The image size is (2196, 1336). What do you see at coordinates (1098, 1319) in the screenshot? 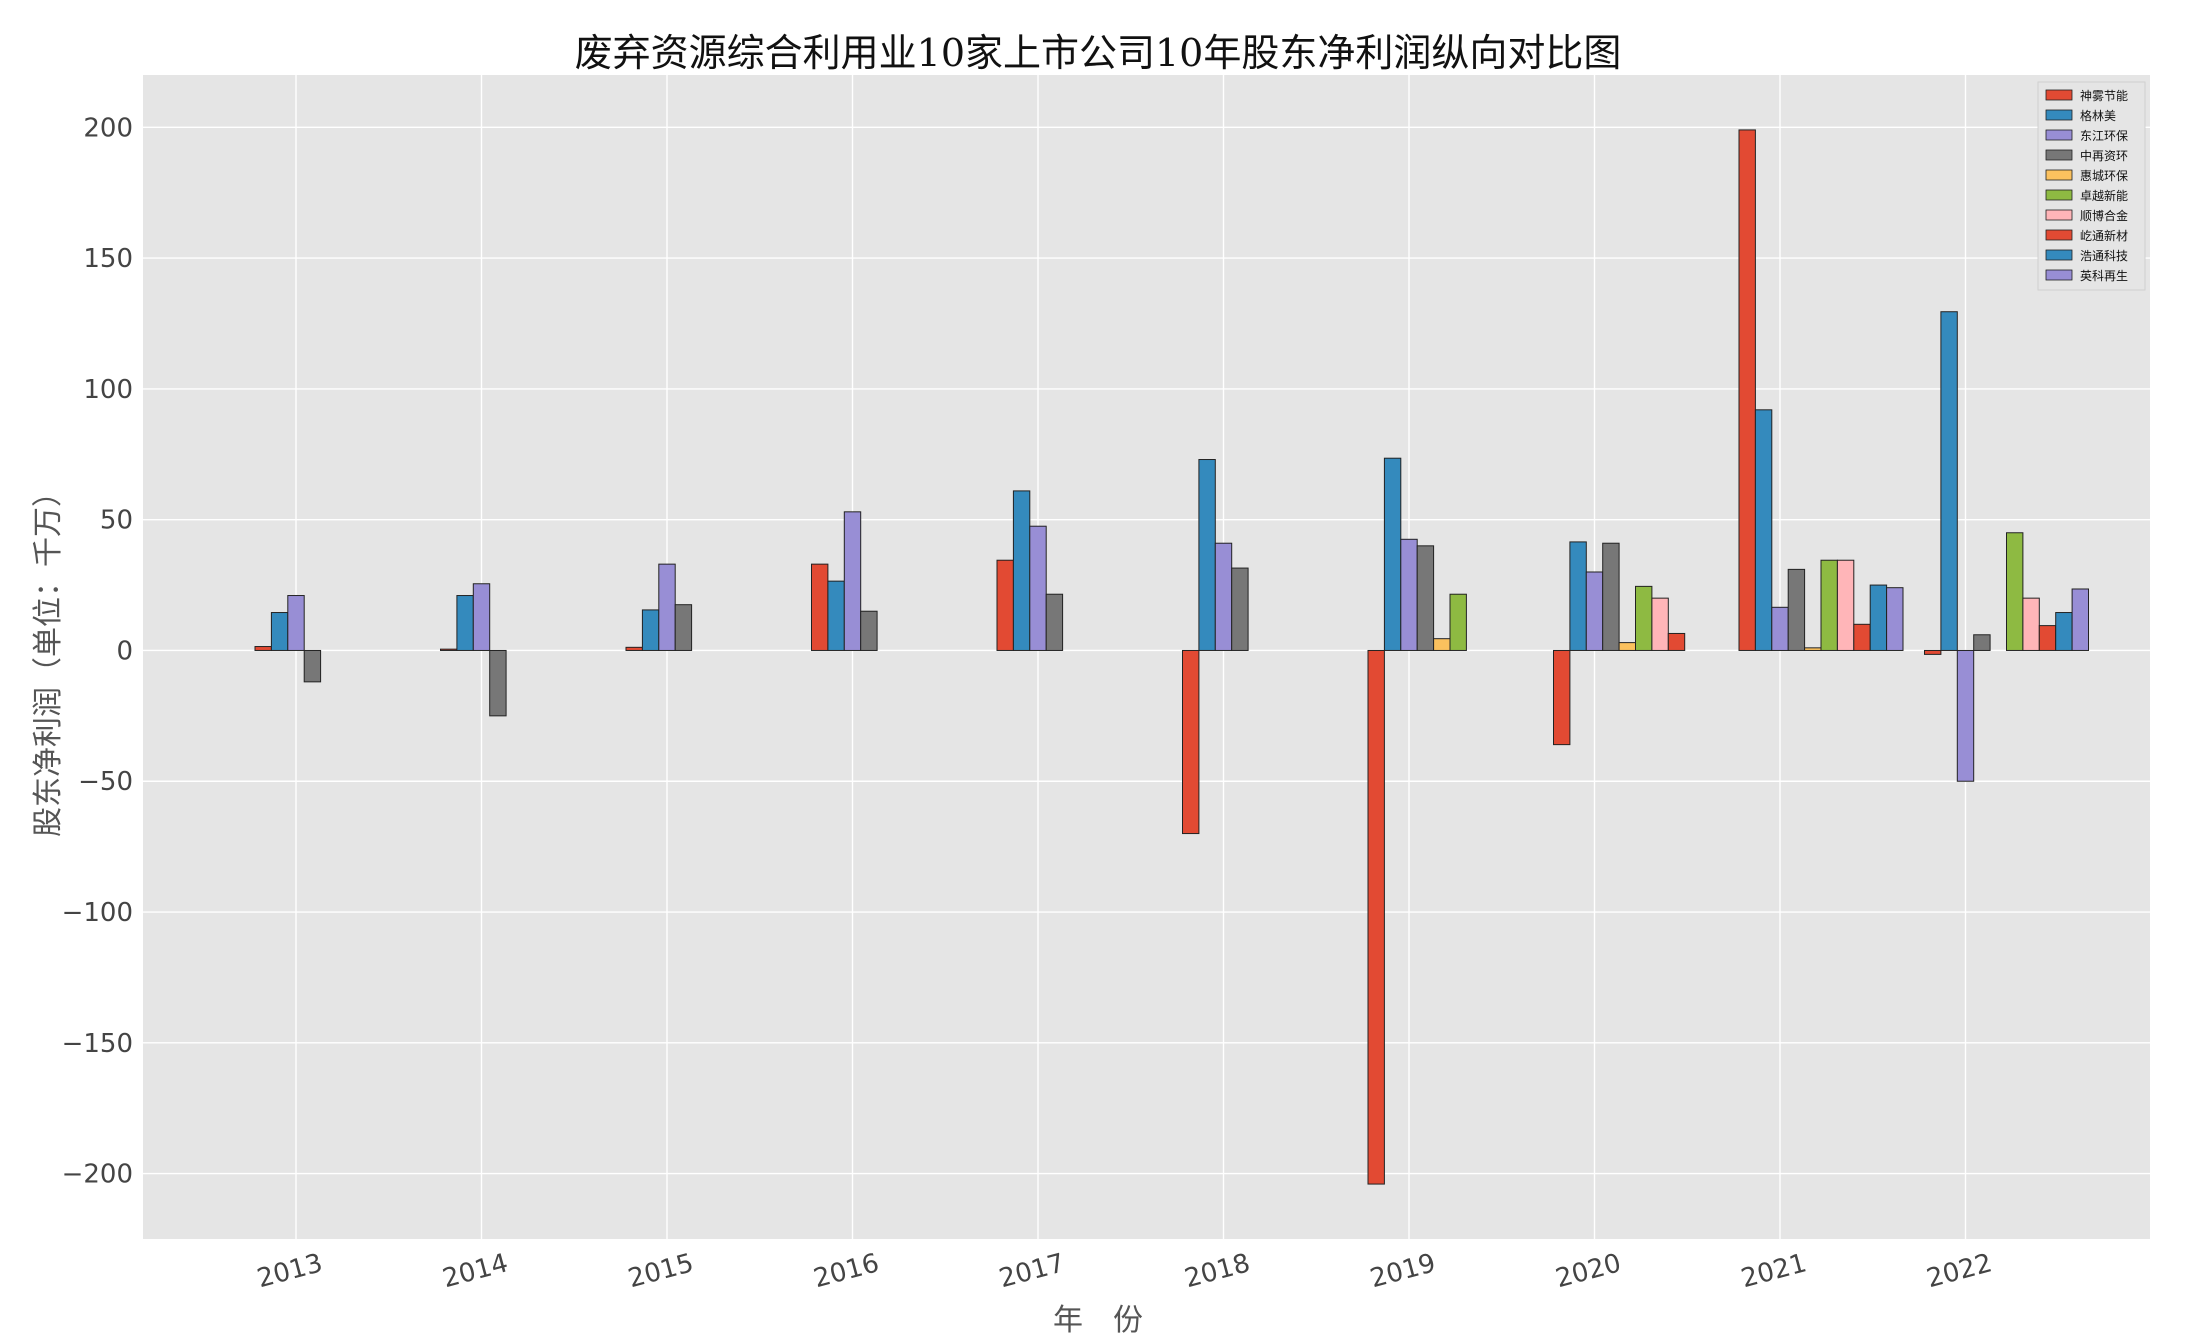
I see `x-axis-label: 年 份` at bounding box center [1098, 1319].